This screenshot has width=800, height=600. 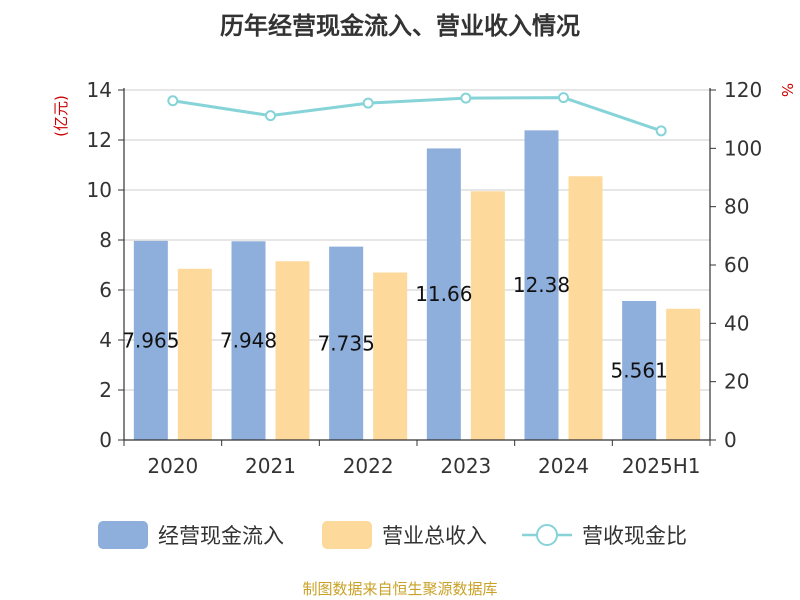 I want to click on cash-revenue-ratio-line, so click(x=417, y=114).